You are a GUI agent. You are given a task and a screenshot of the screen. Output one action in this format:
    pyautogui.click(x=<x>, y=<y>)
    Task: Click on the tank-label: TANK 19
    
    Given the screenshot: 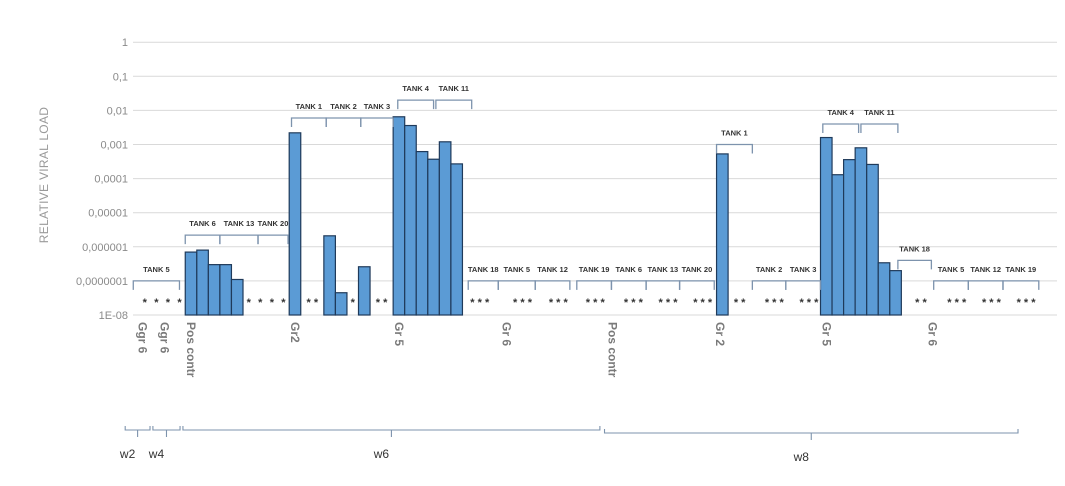 What is the action you would take?
    pyautogui.click(x=1021, y=269)
    